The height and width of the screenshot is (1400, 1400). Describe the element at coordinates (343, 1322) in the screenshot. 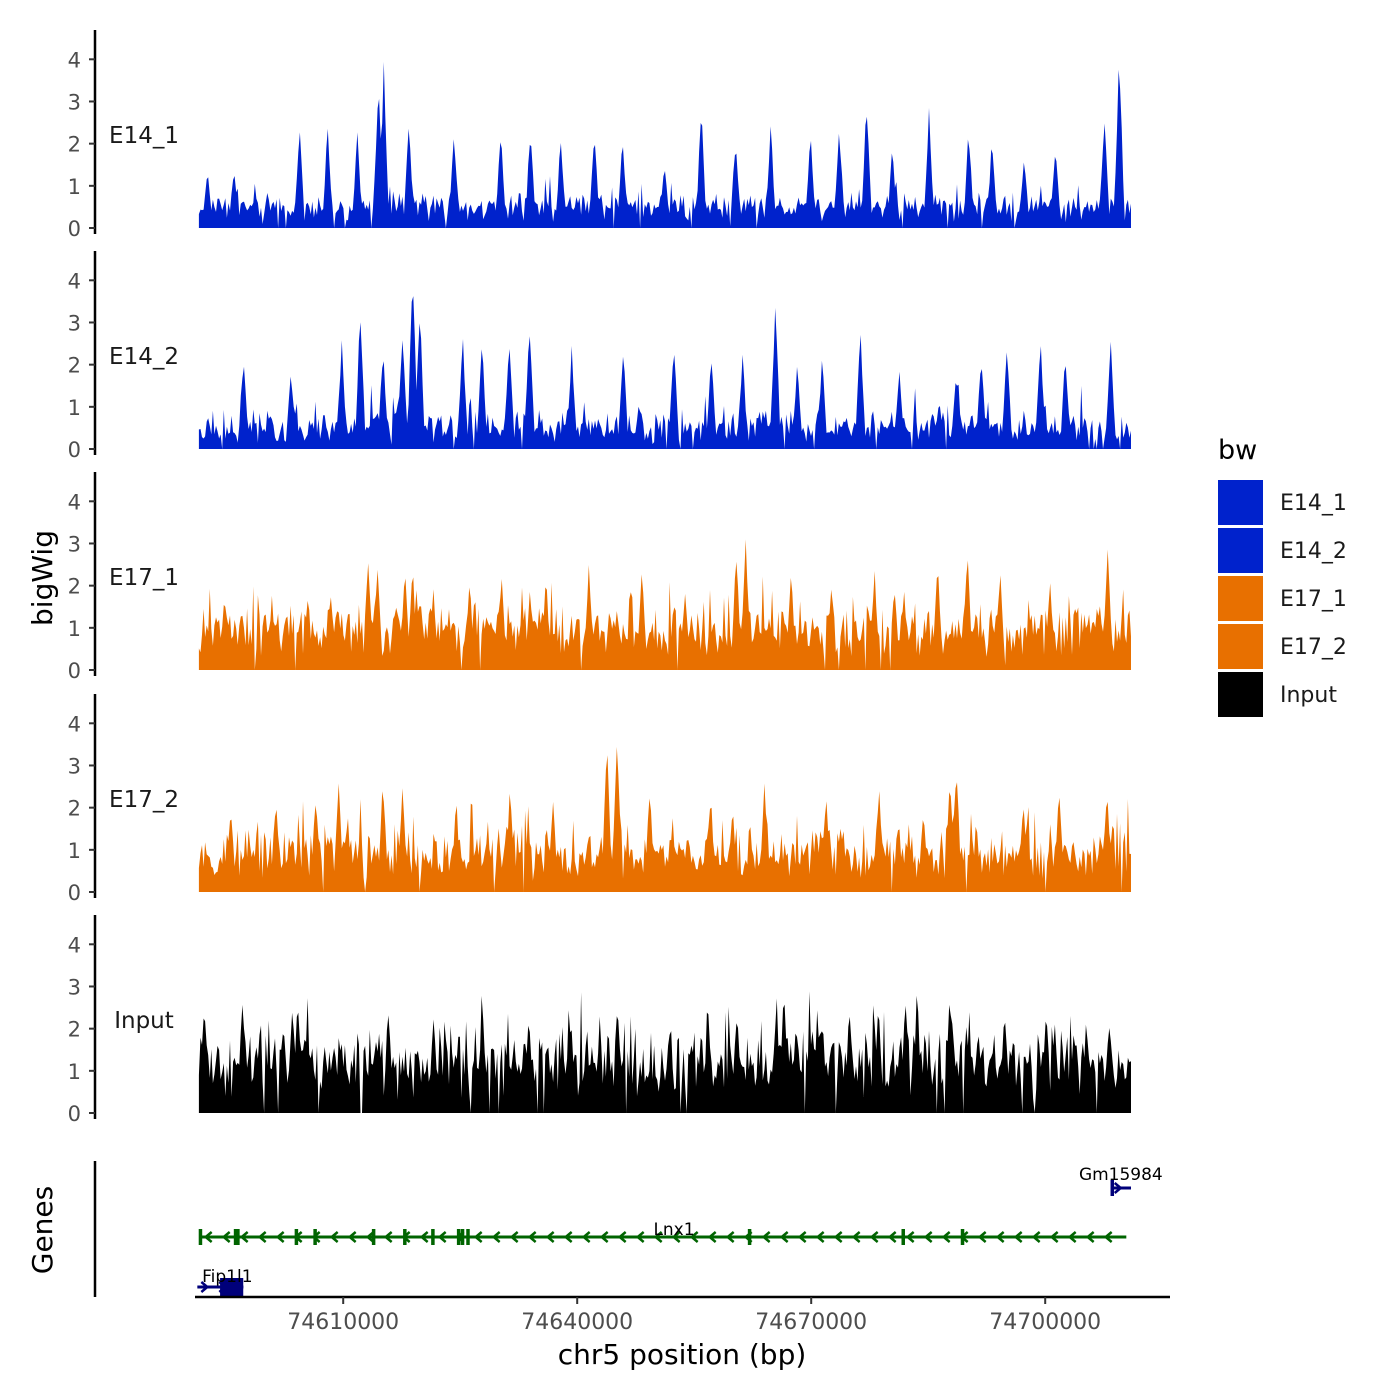

I see `x-tick-label: 74610000` at that location.